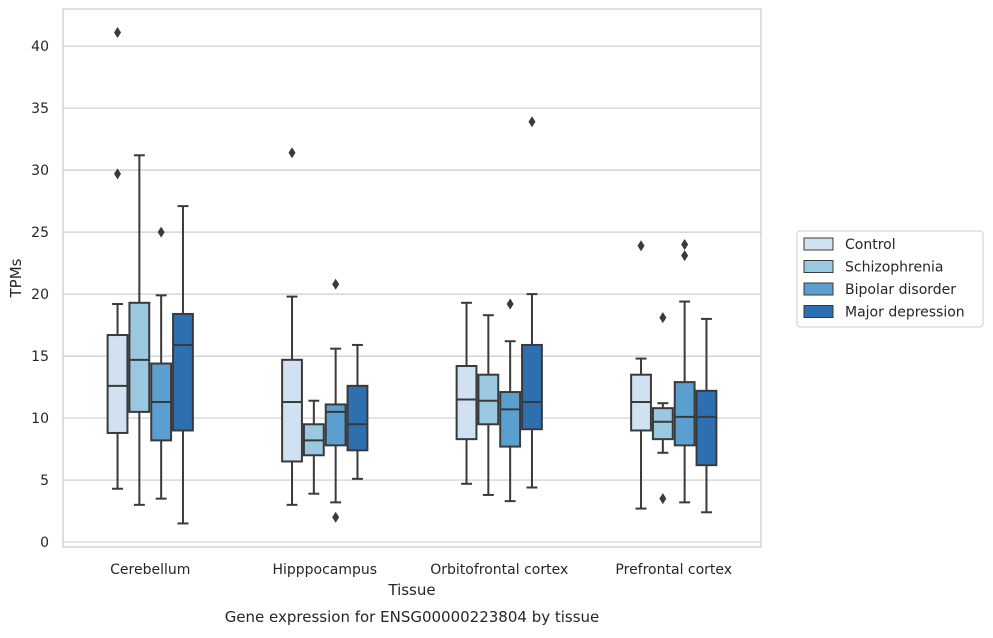 This screenshot has height=638, width=993. I want to click on legend-label: Bipolar disorder, so click(900, 290).